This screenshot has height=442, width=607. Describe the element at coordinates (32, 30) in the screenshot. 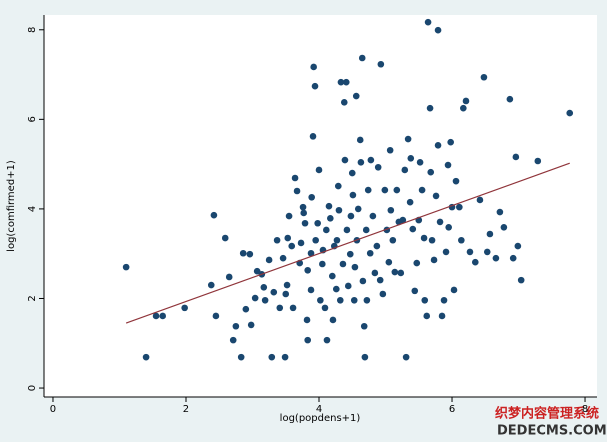

I see `y-tick-label: 8` at that location.